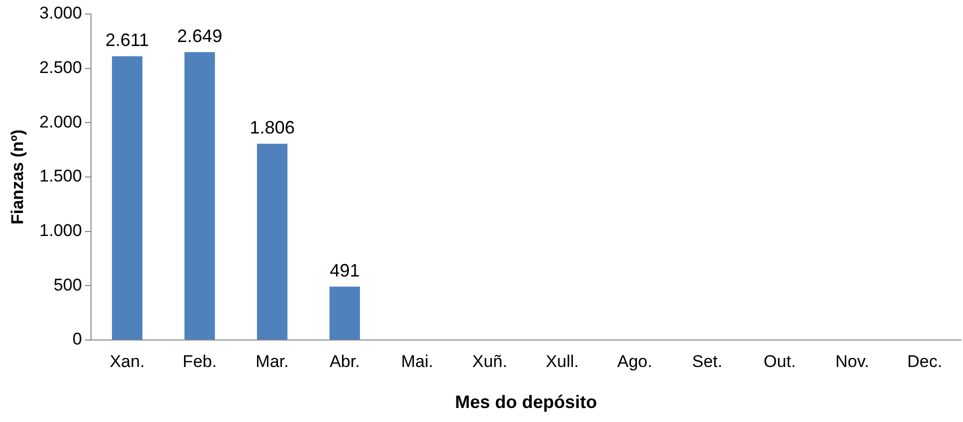  Describe the element at coordinates (68, 284) in the screenshot. I see `y-tick-label: 500` at that location.